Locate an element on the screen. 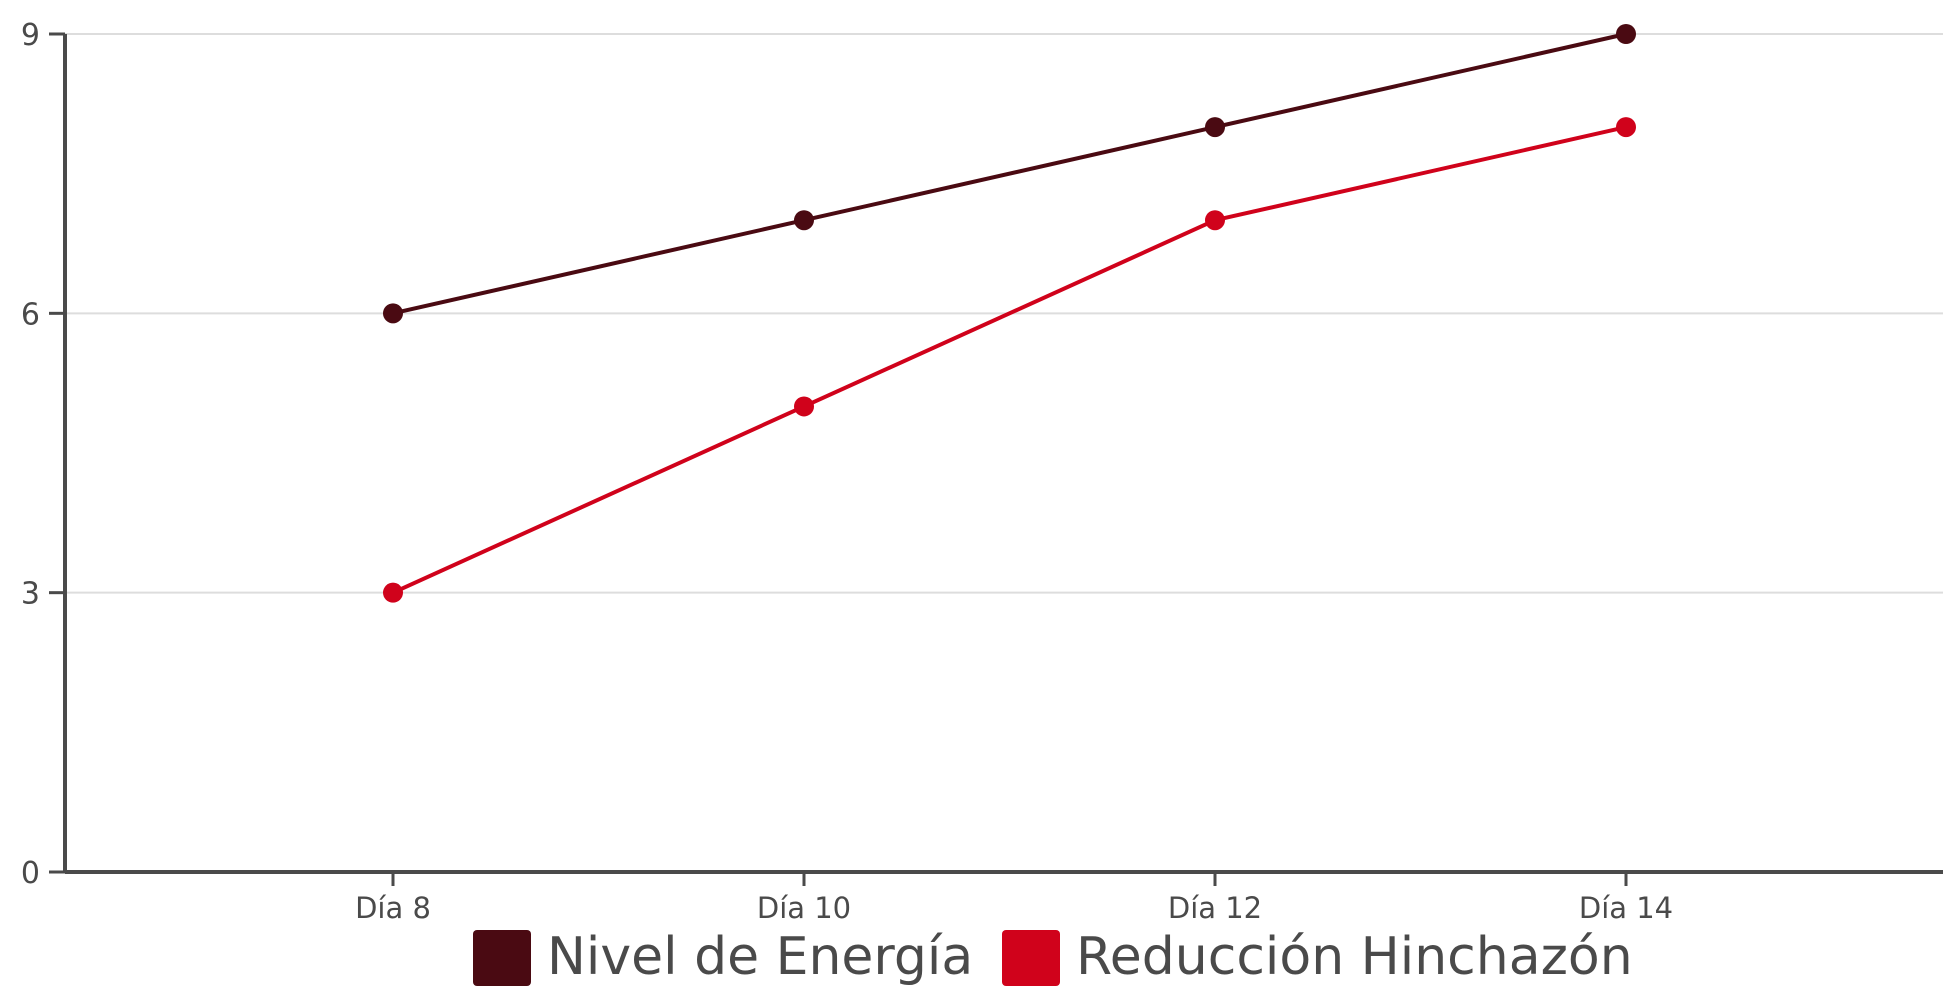 The image size is (1943, 987). legend-label: Reducción Hinchazón is located at coordinates (1354, 957).